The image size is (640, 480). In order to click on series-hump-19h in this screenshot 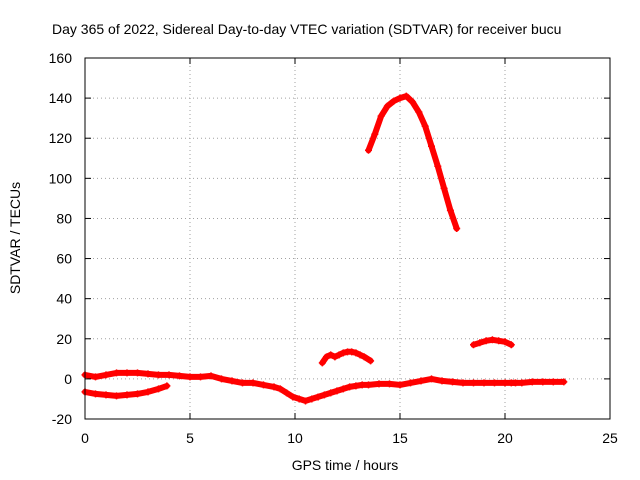, I will do `click(492, 342)`.